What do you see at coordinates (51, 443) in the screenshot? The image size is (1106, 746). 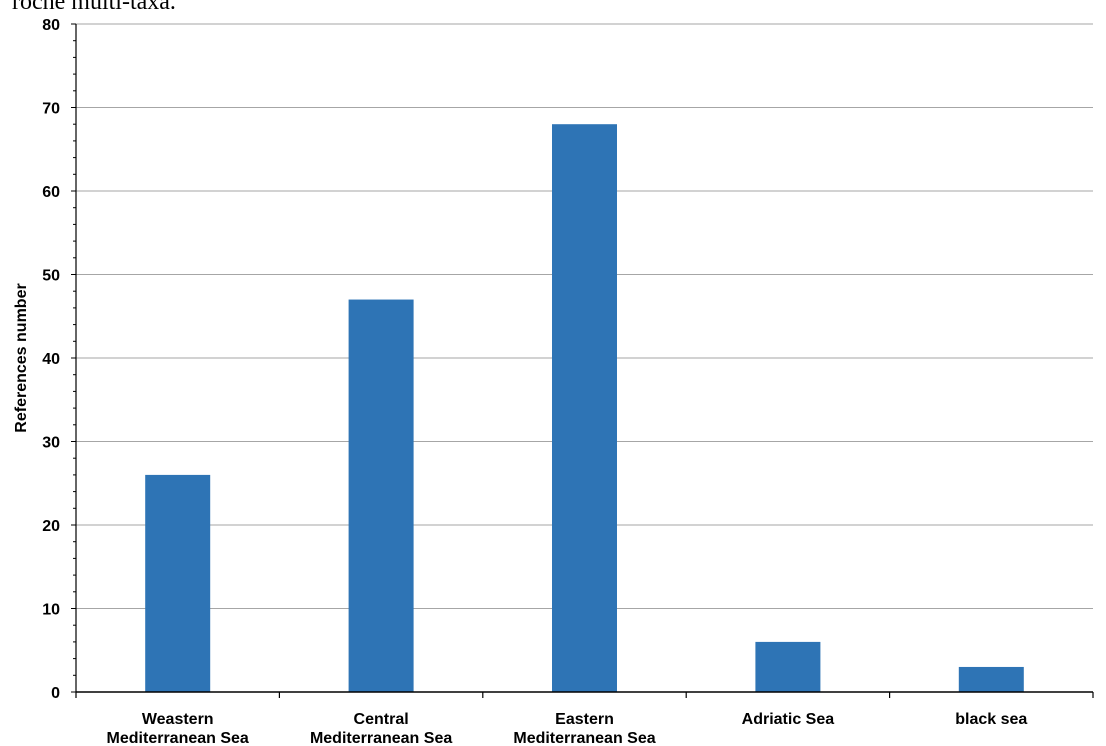 I see `y-tick-label: 30` at bounding box center [51, 443].